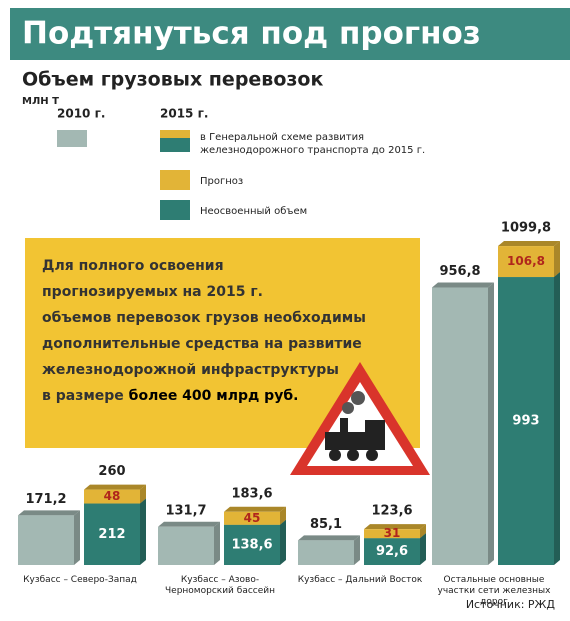 The width and height of the screenshot is (570, 621). What do you see at coordinates (214, 396) in the screenshot?
I see `callout-emphasis: более 400 млрд руб.` at bounding box center [214, 396].